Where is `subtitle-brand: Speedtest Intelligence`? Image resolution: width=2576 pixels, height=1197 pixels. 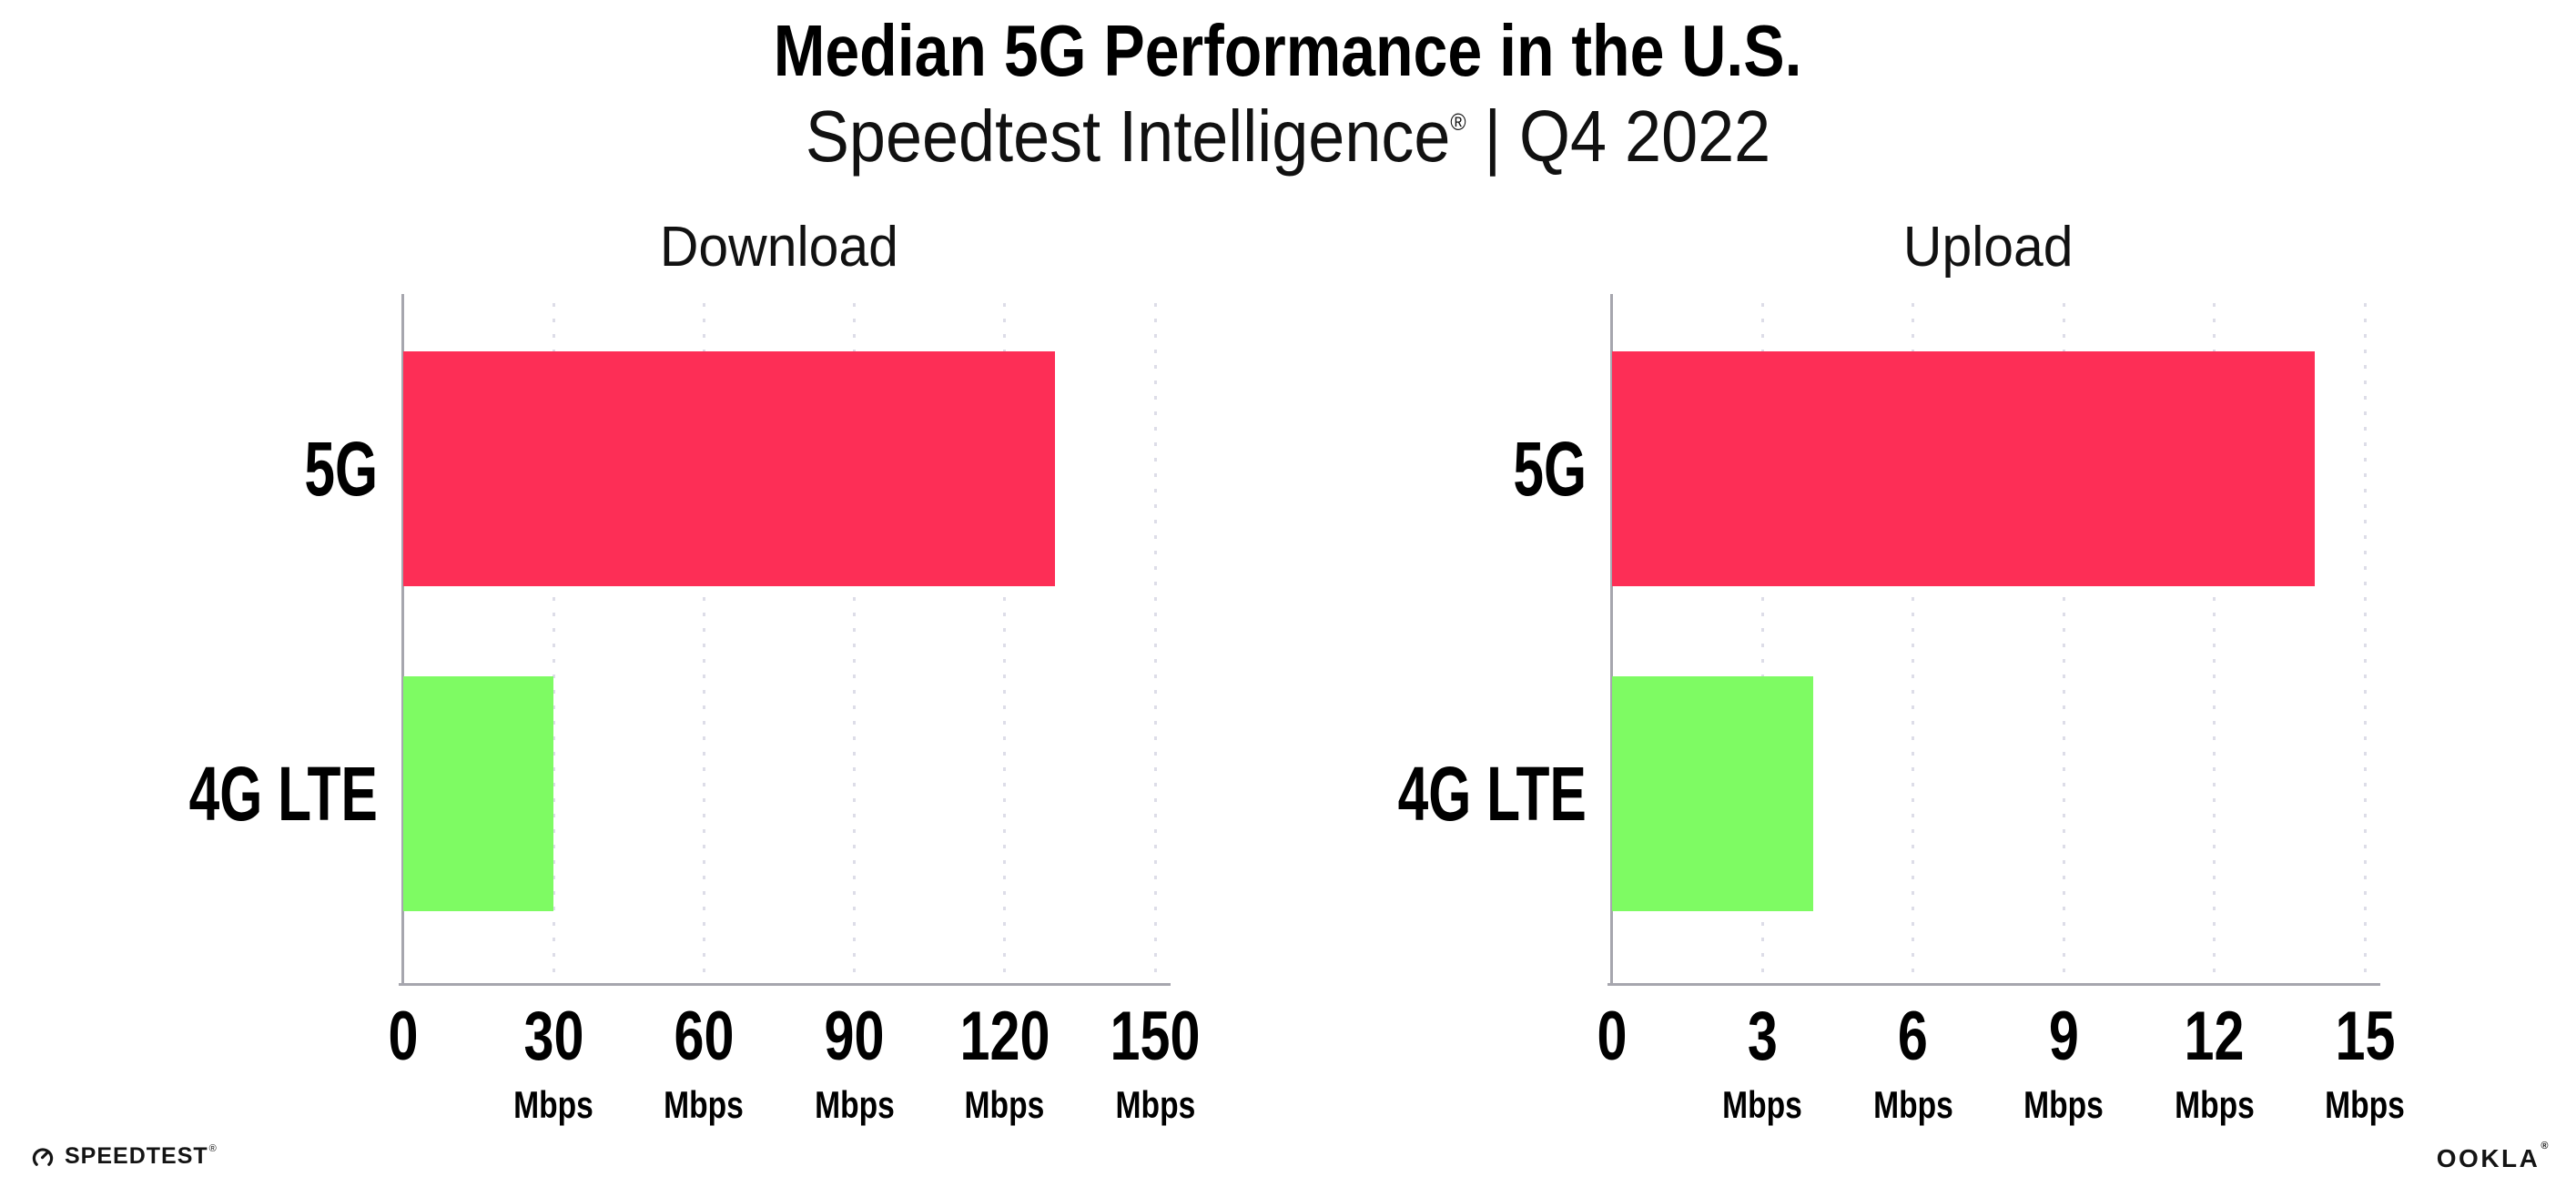 subtitle-brand: Speedtest Intelligence is located at coordinates (1128, 136).